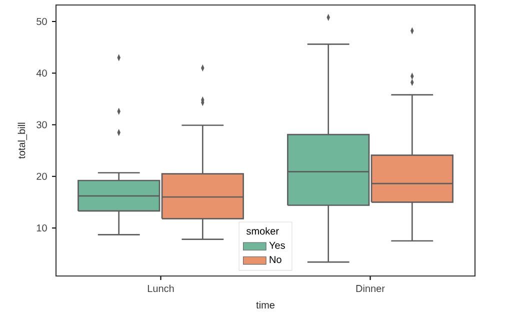 This screenshot has width=522, height=323. I want to click on y-tick-label: 30, so click(41, 124).